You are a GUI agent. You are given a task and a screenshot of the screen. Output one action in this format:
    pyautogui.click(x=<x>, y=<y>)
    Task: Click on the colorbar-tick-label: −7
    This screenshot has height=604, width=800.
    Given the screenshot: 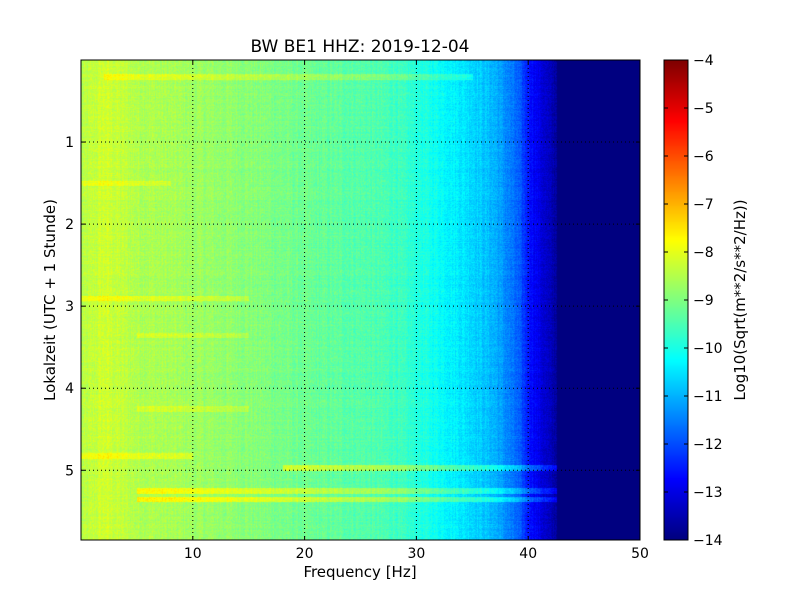 What is the action you would take?
    pyautogui.click(x=703, y=205)
    